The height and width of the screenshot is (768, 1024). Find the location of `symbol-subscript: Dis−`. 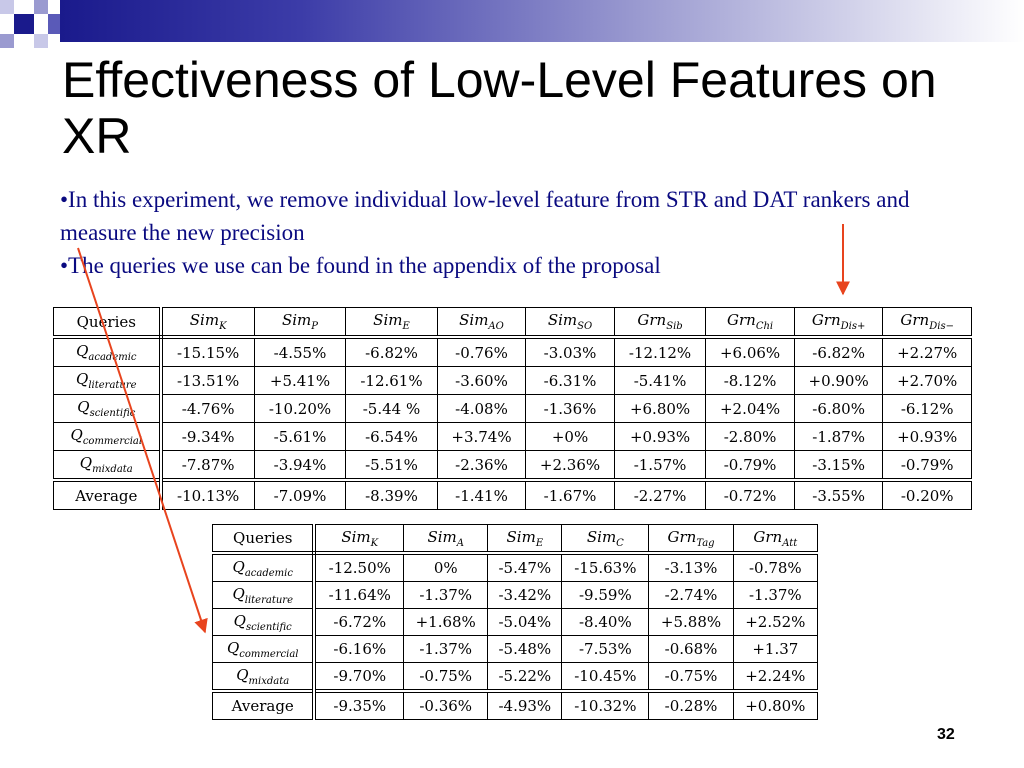

symbol-subscript: Dis− is located at coordinates (941, 326).